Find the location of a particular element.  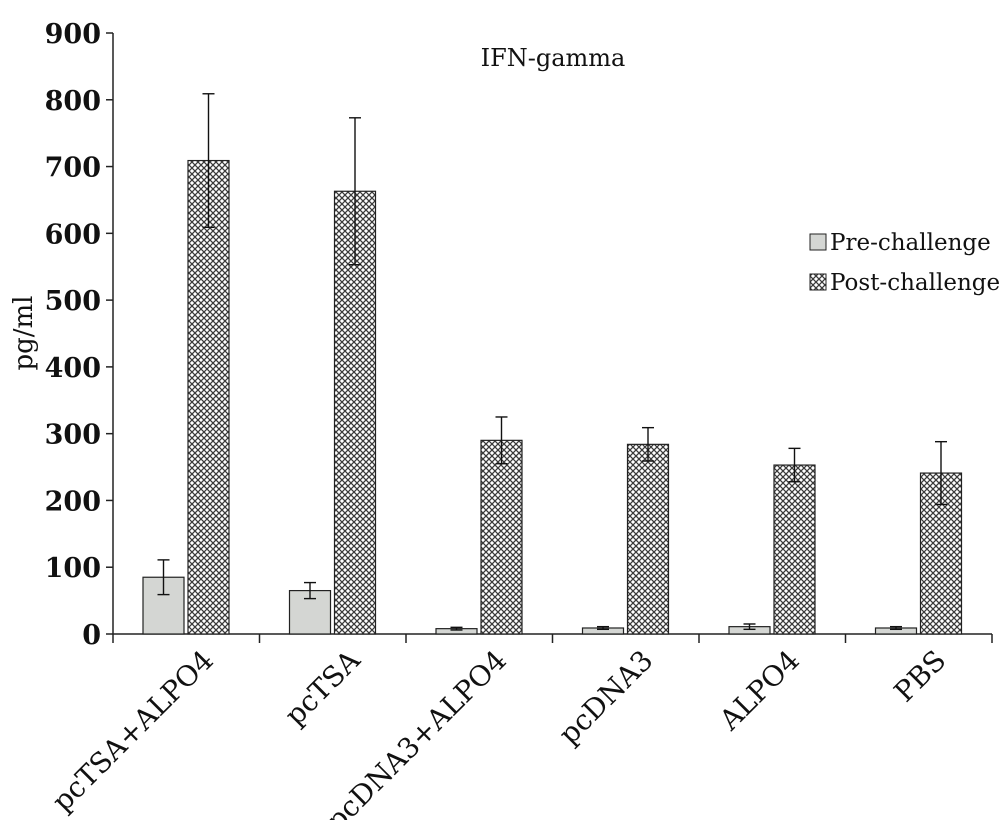

y-tick-label: 700 is located at coordinates (73, 168).